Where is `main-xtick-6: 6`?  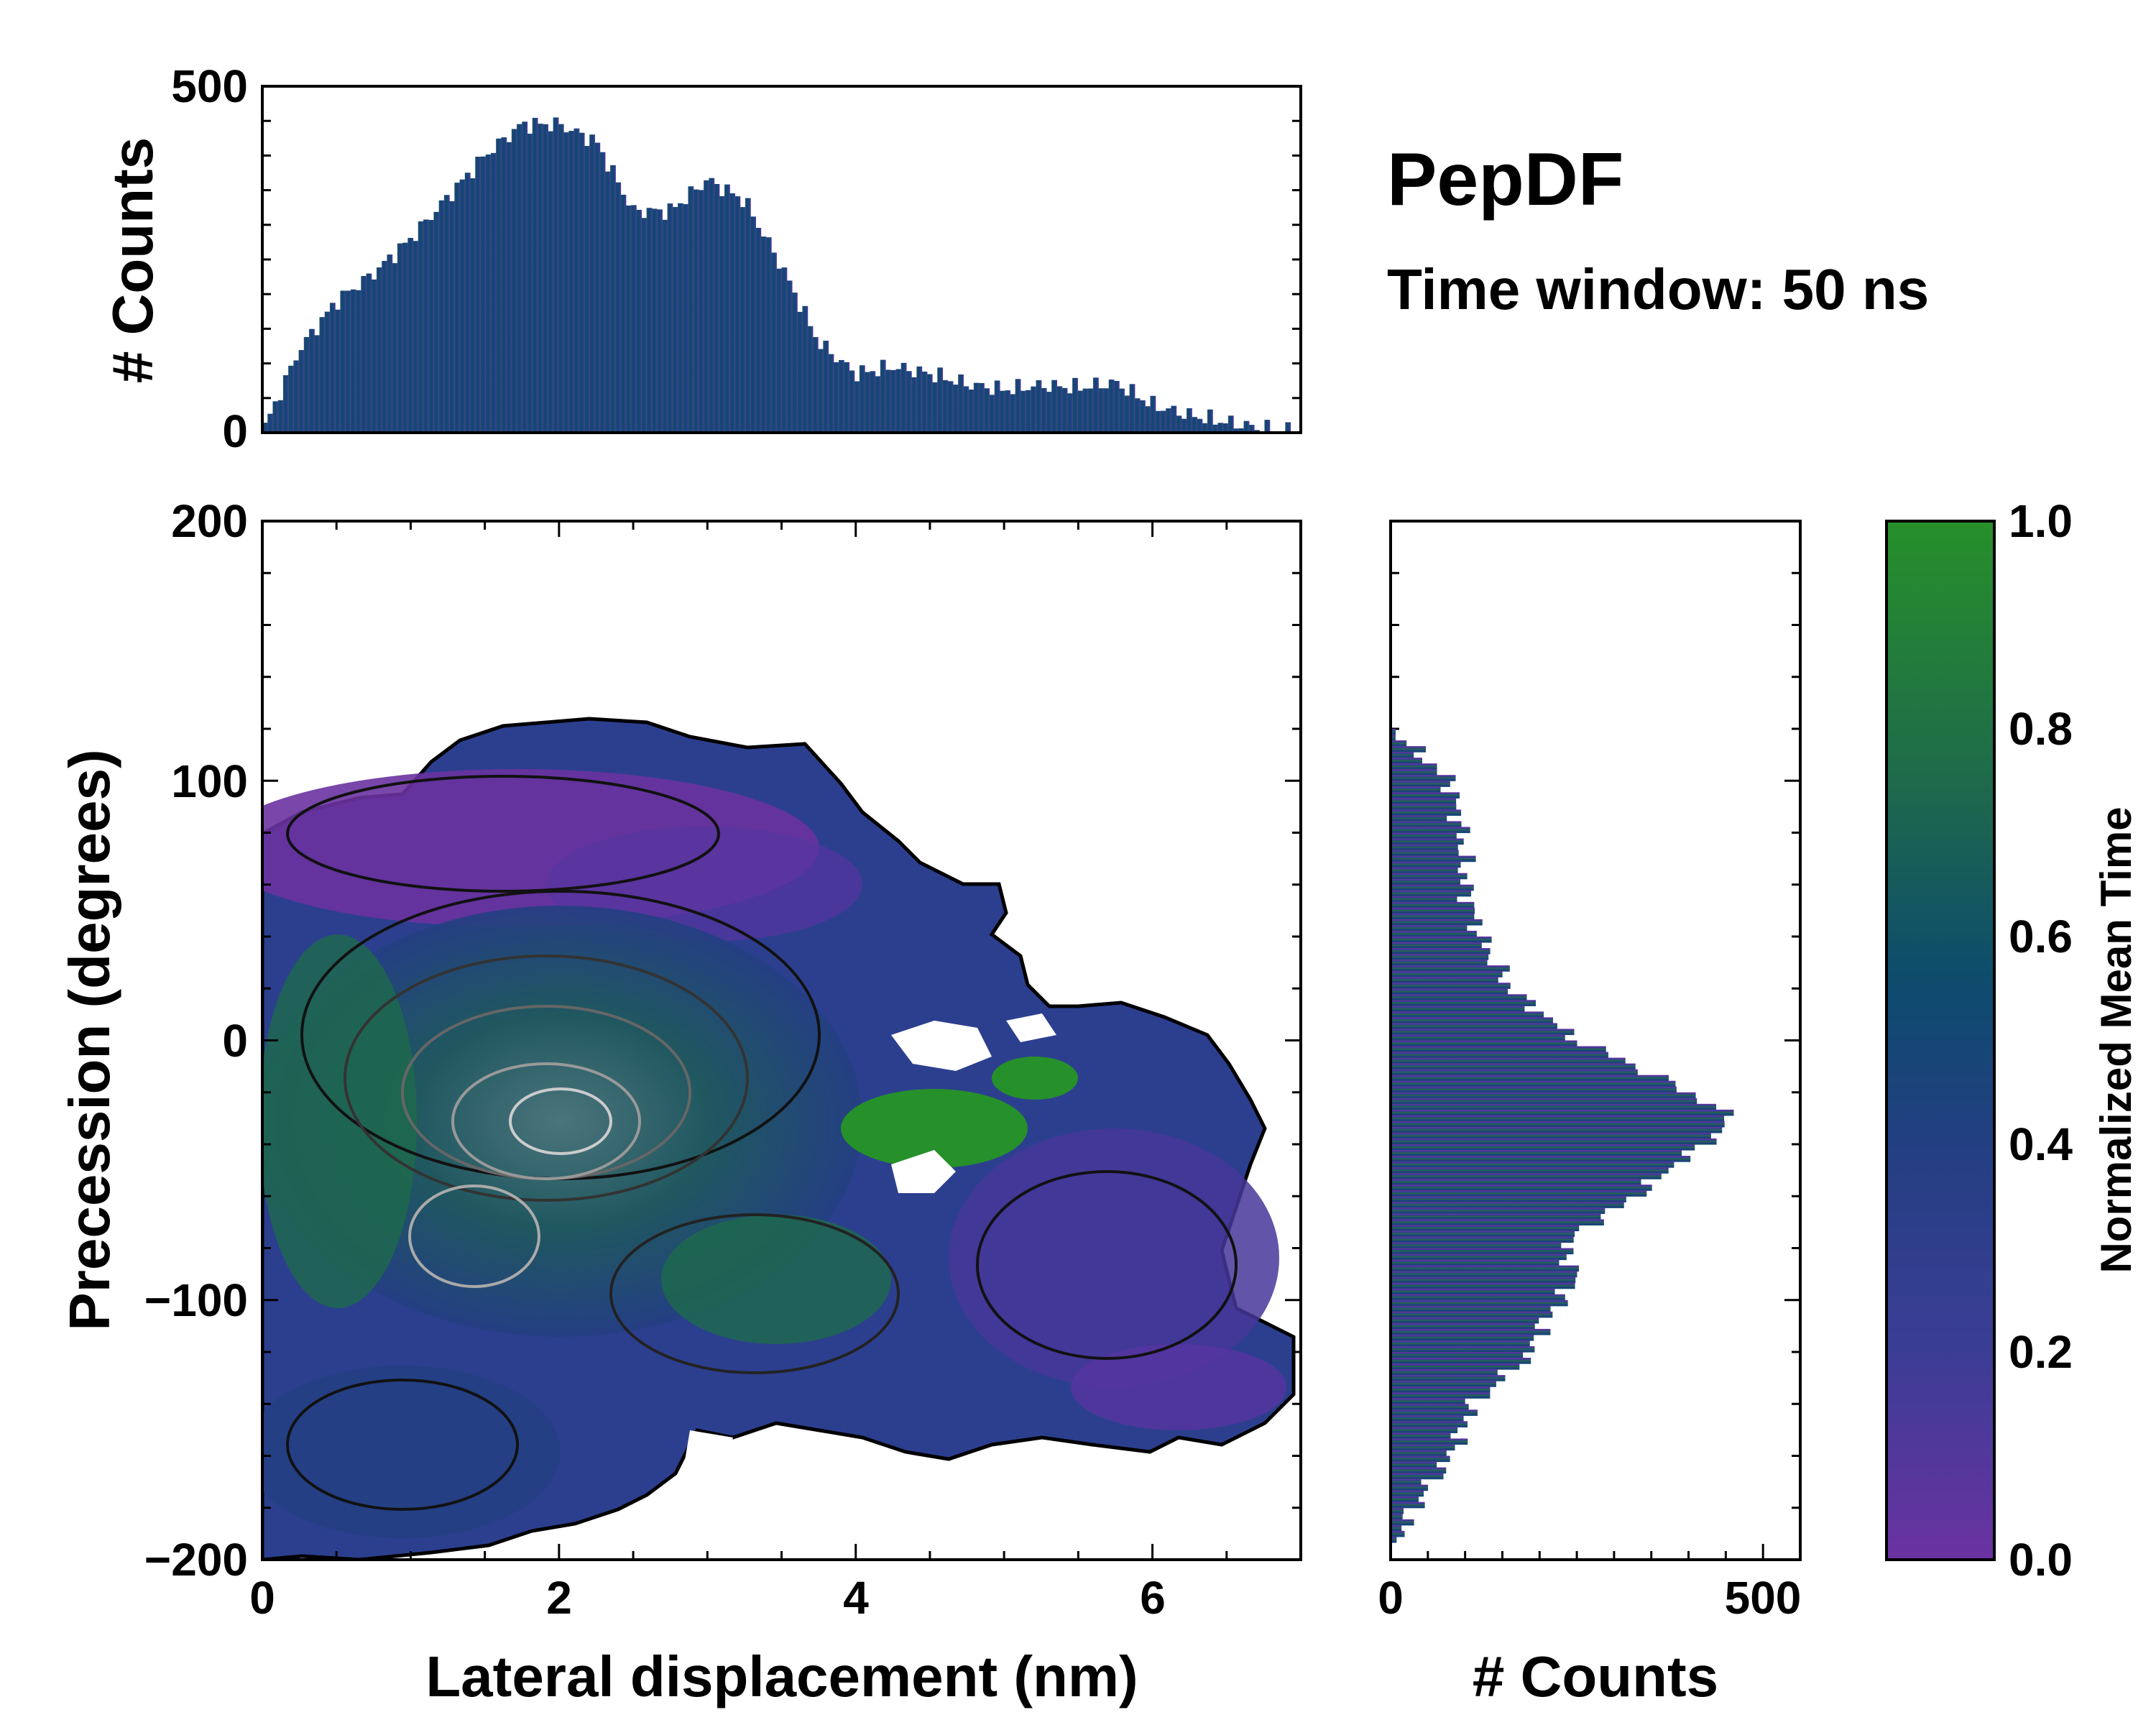
main-xtick-6: 6 is located at coordinates (1153, 1598).